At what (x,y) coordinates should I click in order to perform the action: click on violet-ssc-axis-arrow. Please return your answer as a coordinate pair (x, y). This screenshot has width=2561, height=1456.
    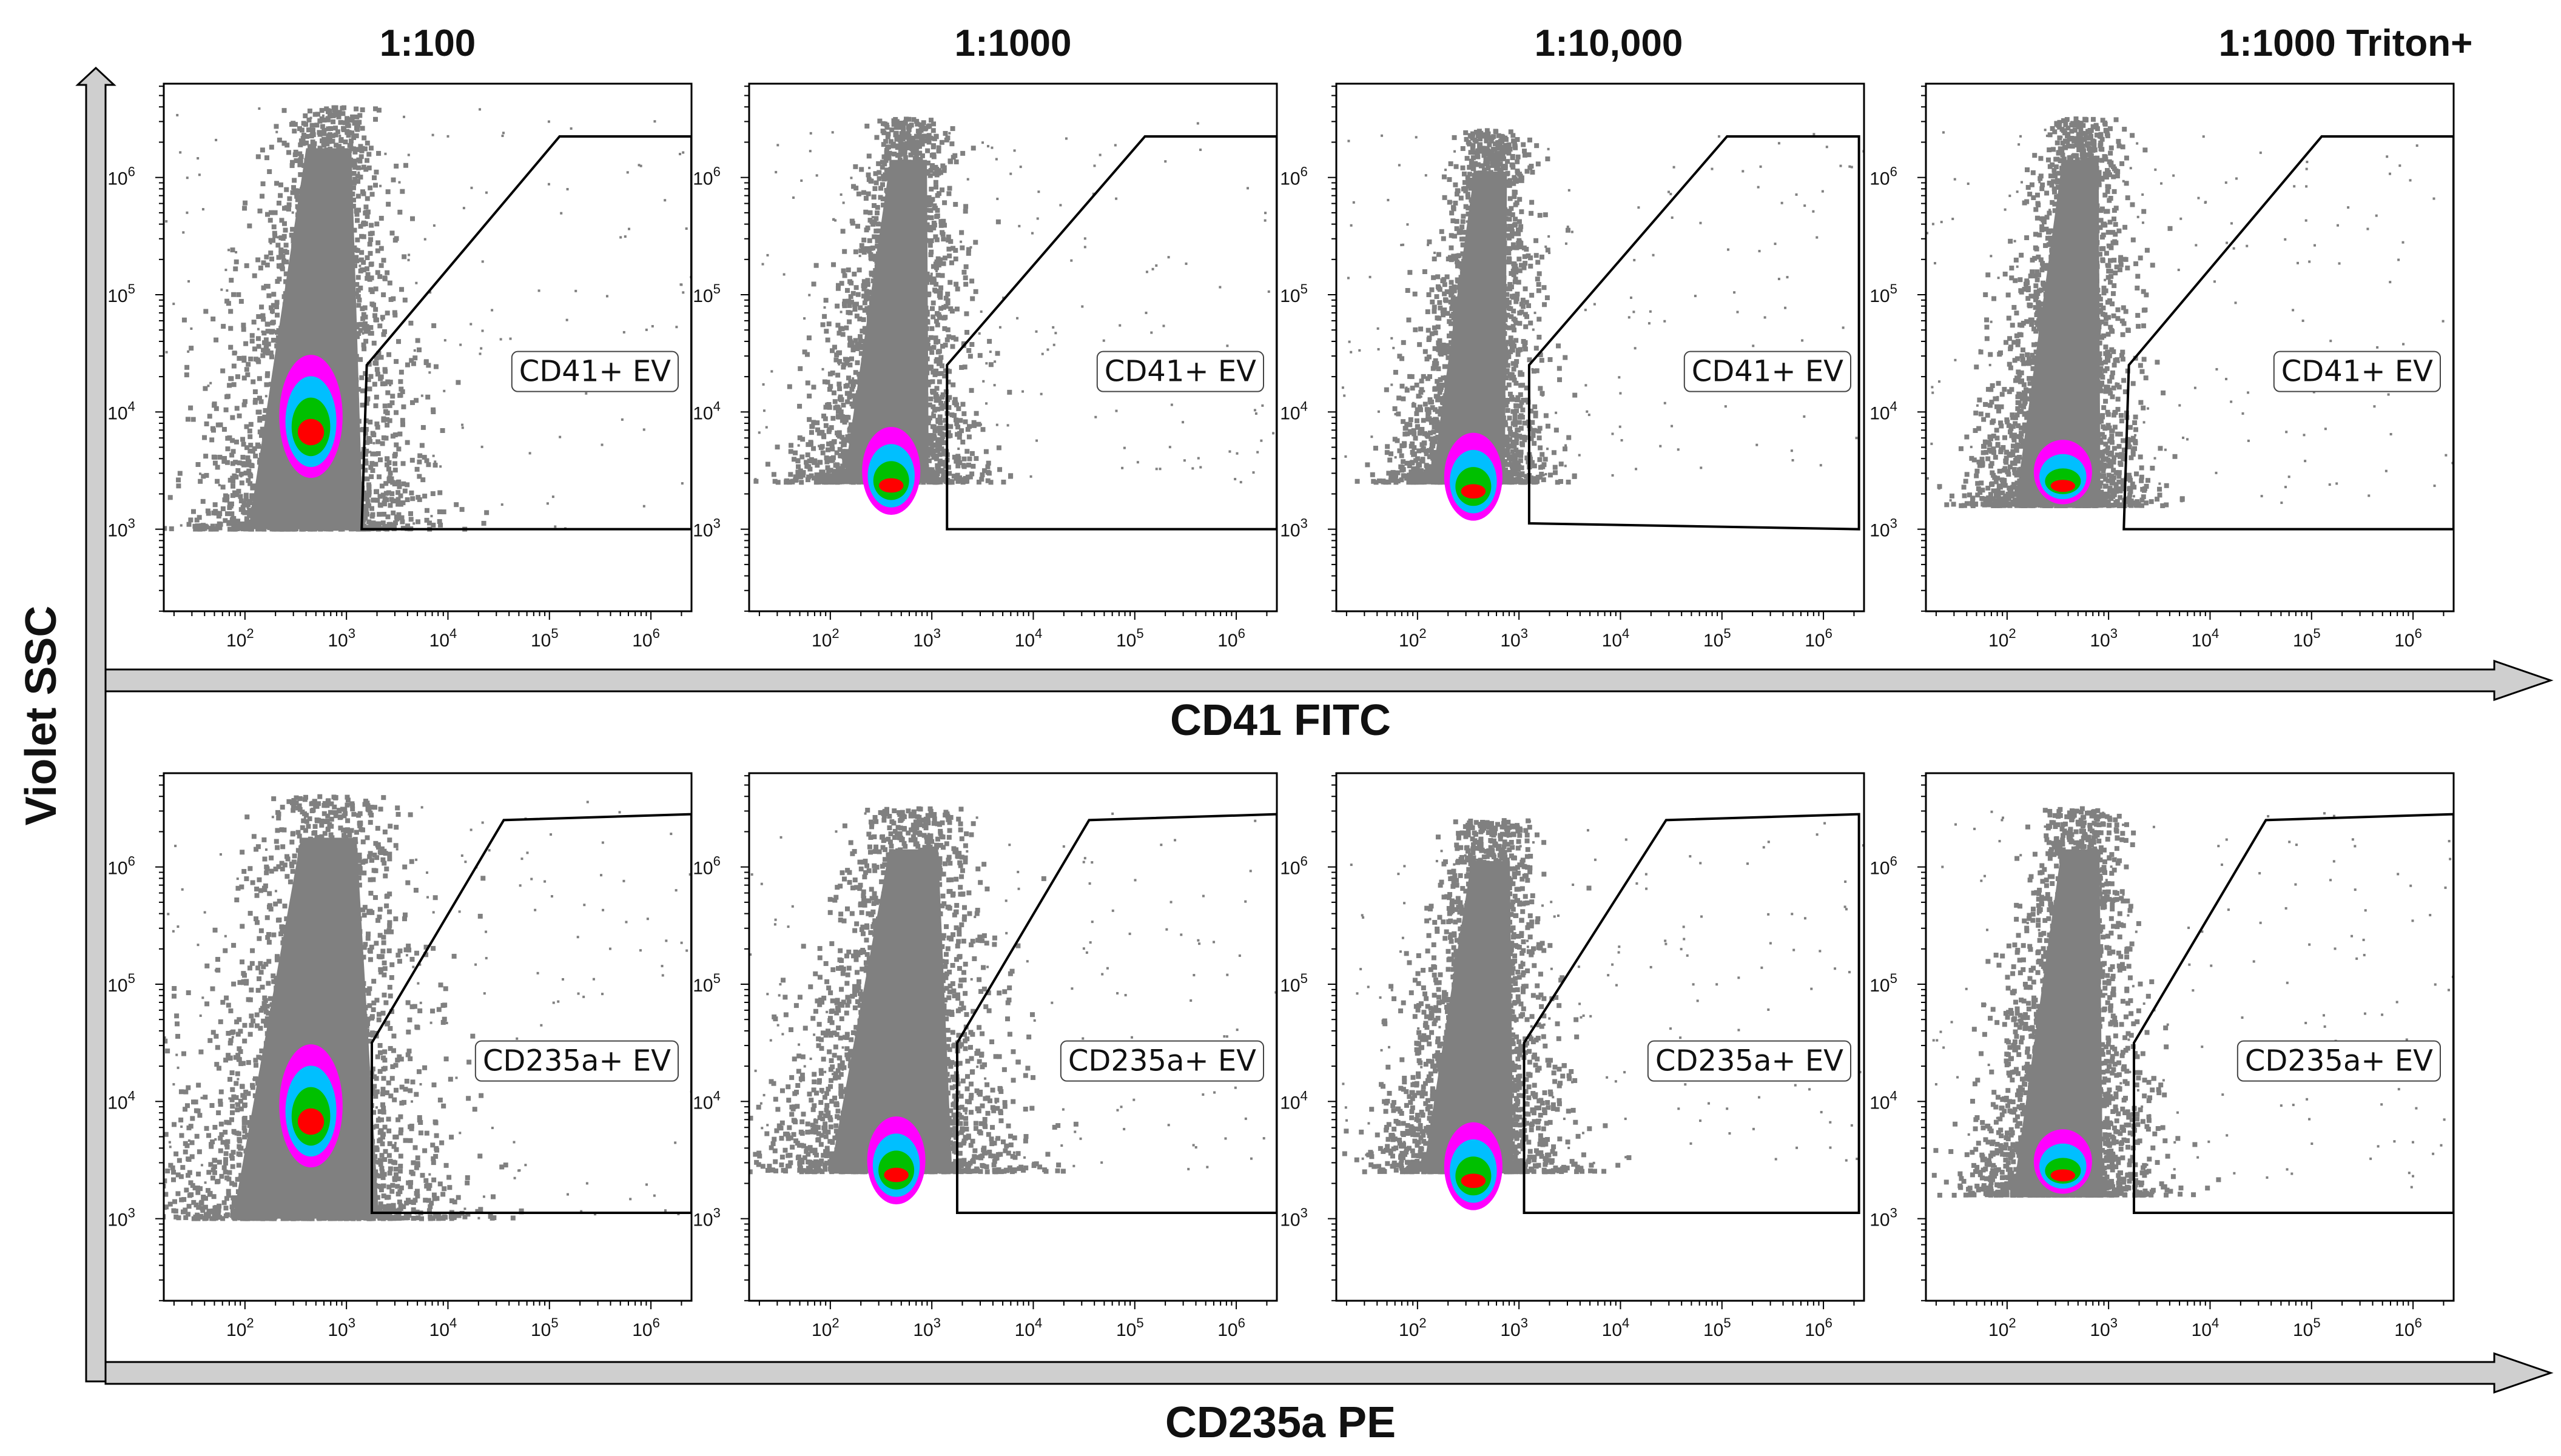
    Looking at the image, I should click on (96, 724).